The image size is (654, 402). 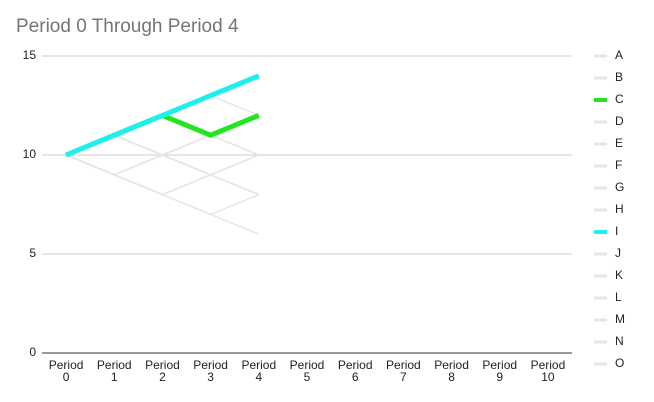 I want to click on chart-title: Period 0 Through Period 4, so click(x=127, y=26).